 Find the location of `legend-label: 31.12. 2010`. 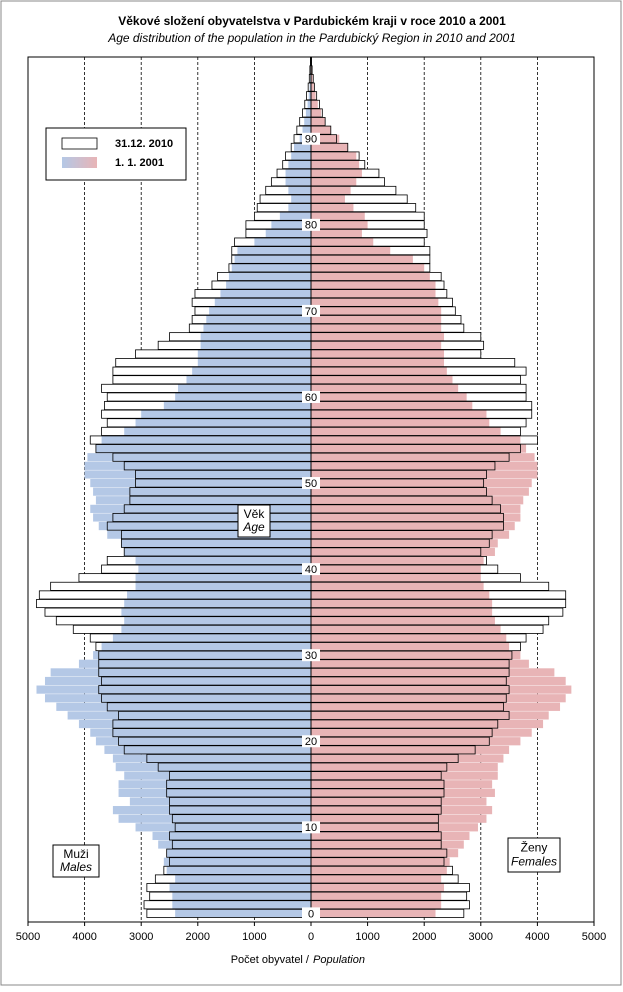

legend-label: 31.12. 2010 is located at coordinates (144, 144).